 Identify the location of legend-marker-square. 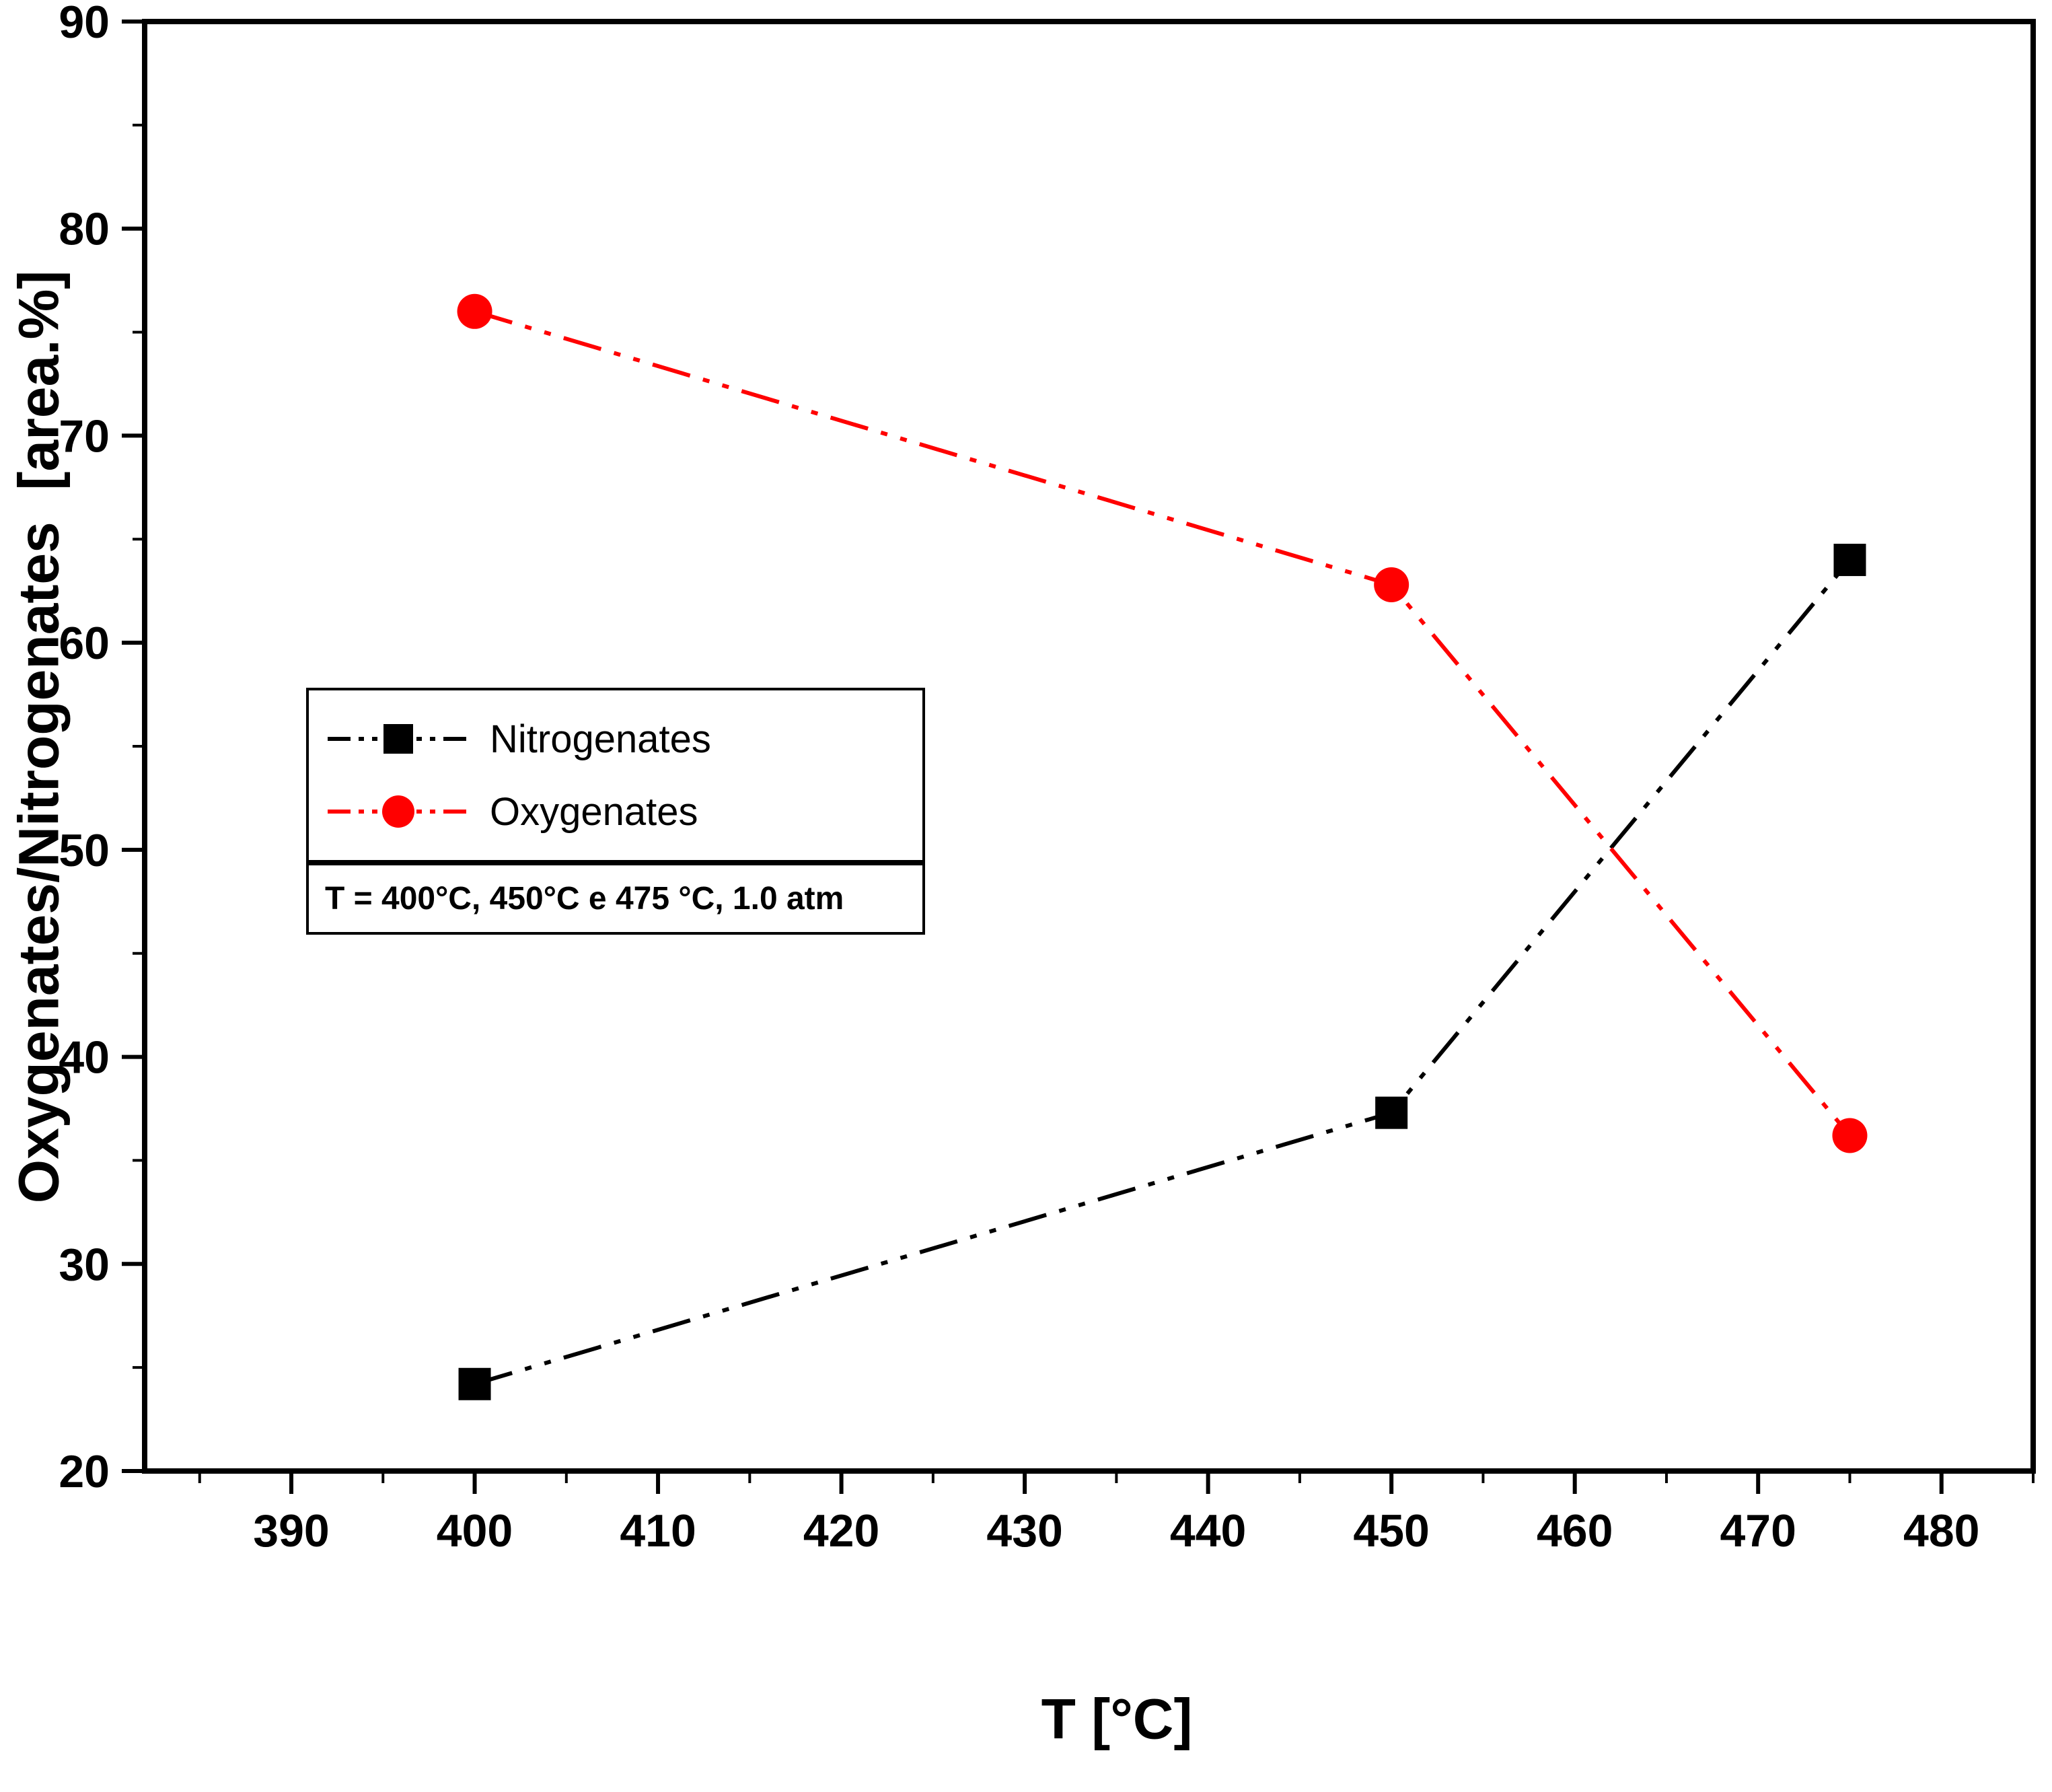
(398, 739).